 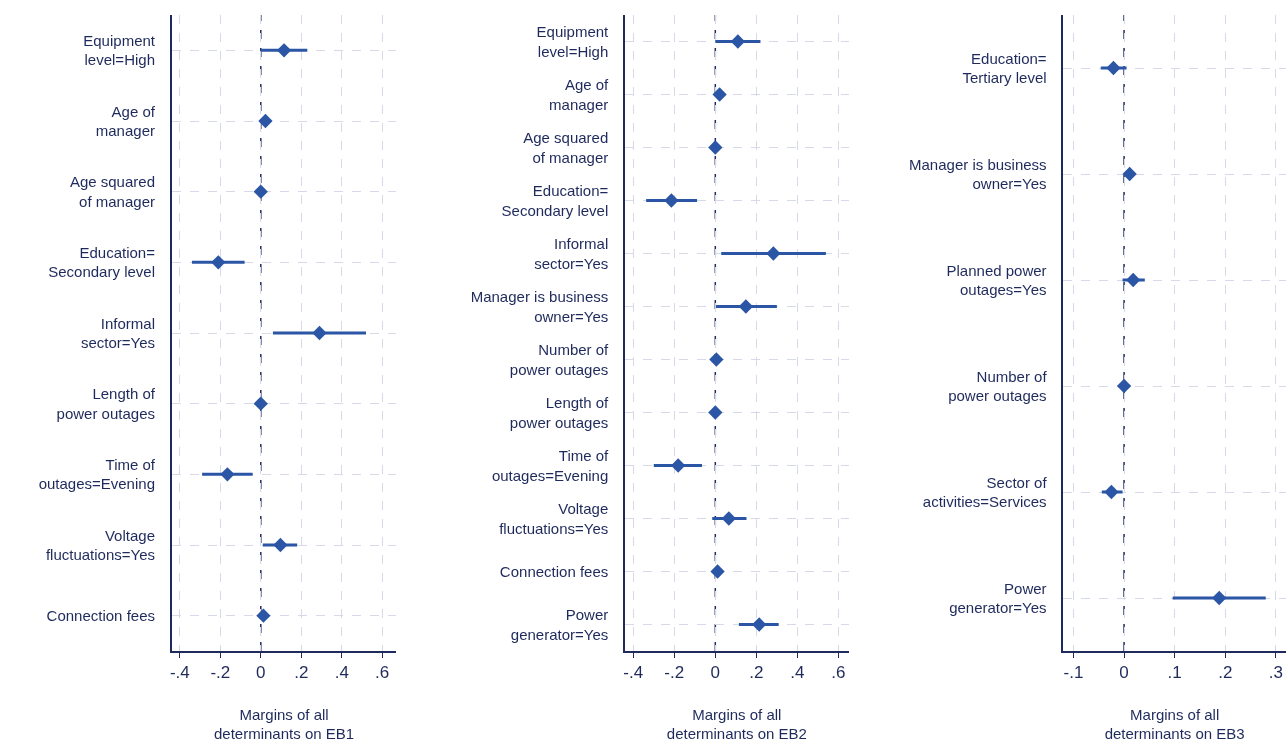 I want to click on x-axis-title: Margins of all determinants on EB1, so click(x=284, y=724).